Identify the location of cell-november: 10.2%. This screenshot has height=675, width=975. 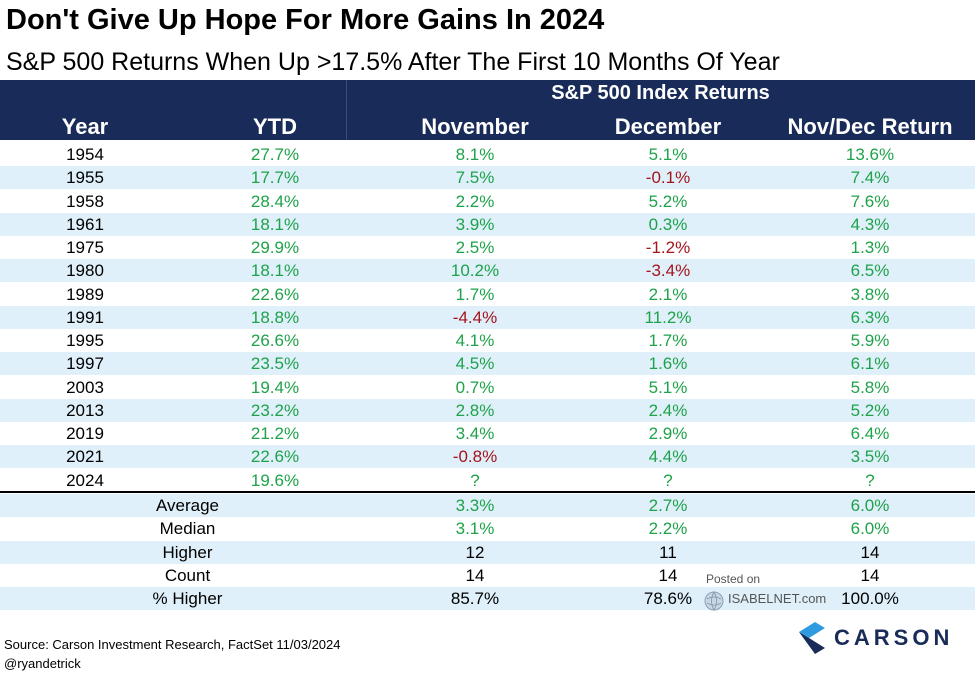
(475, 271).